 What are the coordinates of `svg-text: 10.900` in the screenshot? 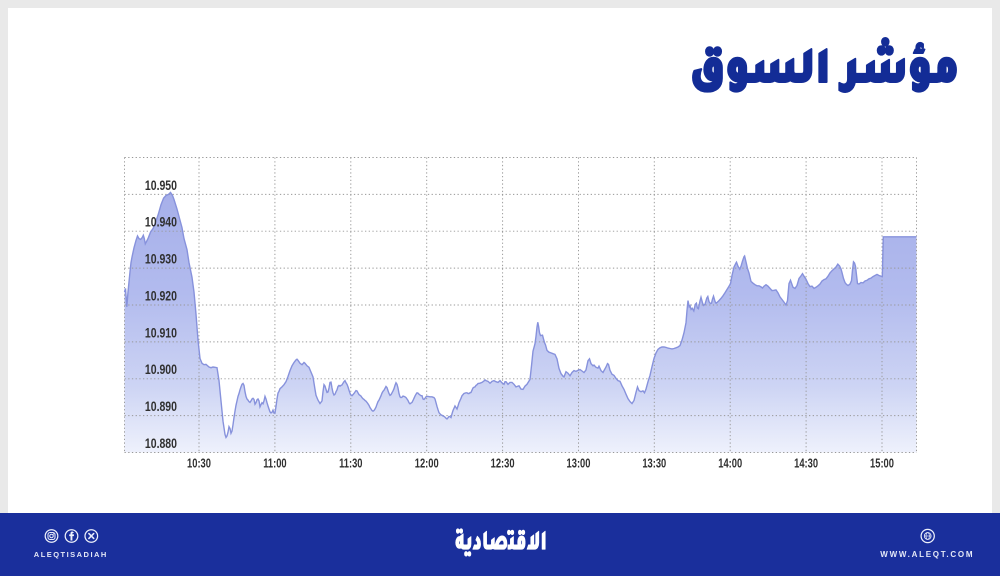 It's located at (161, 370).